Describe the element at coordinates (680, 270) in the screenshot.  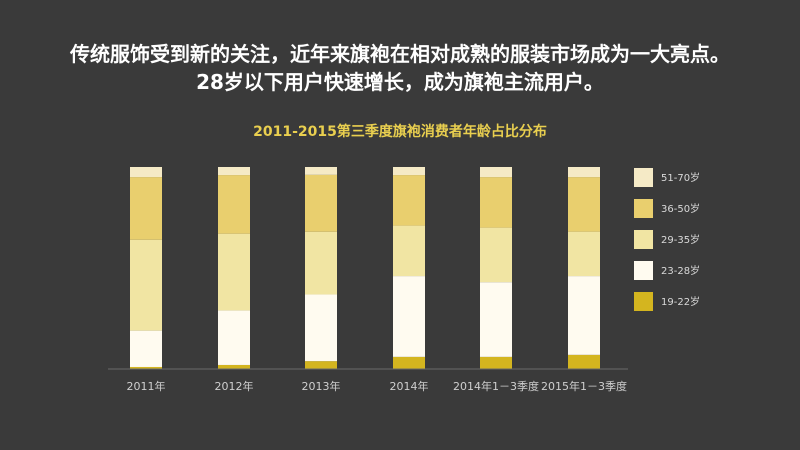
I see `legend-label: 23-28岁` at that location.